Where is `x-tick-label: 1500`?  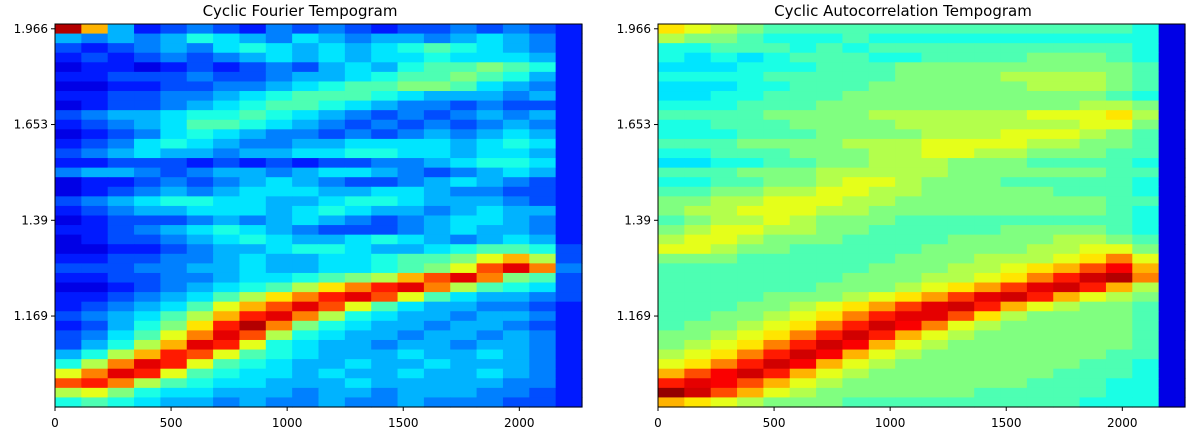
x-tick-label: 1500 is located at coordinates (403, 423).